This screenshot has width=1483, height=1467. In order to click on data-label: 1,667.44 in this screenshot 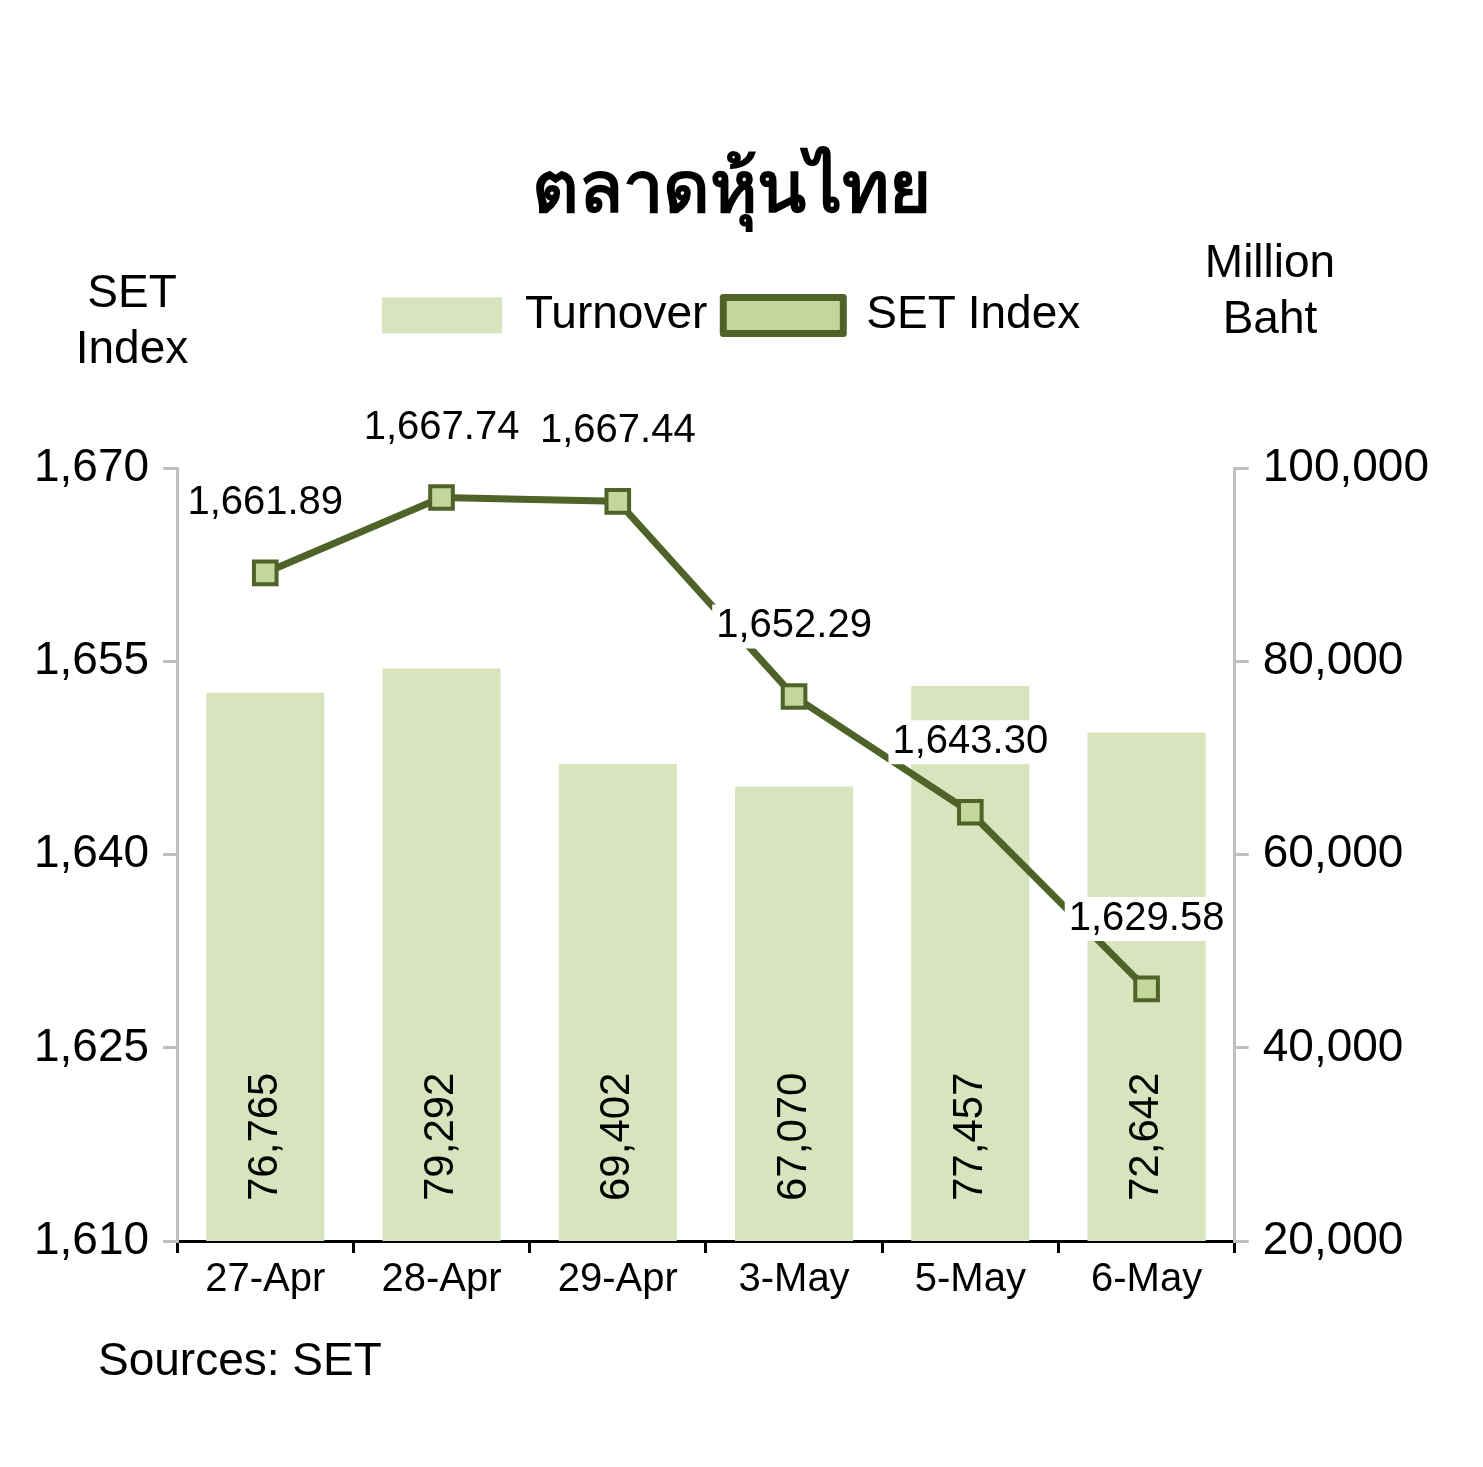, I will do `click(617, 428)`.